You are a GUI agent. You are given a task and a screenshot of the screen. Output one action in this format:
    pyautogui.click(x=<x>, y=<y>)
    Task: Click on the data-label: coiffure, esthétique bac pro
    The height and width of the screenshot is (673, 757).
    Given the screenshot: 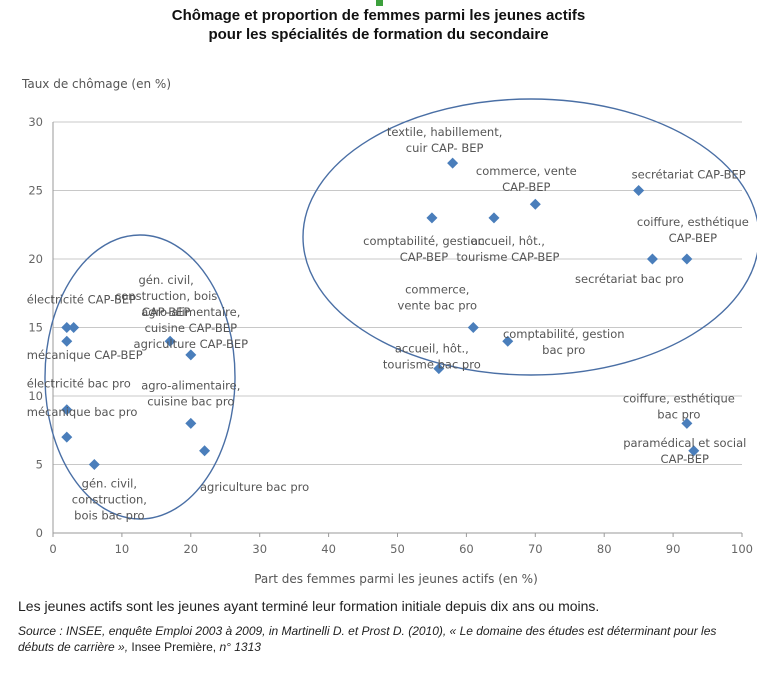 What is the action you would take?
    pyautogui.click(x=679, y=406)
    